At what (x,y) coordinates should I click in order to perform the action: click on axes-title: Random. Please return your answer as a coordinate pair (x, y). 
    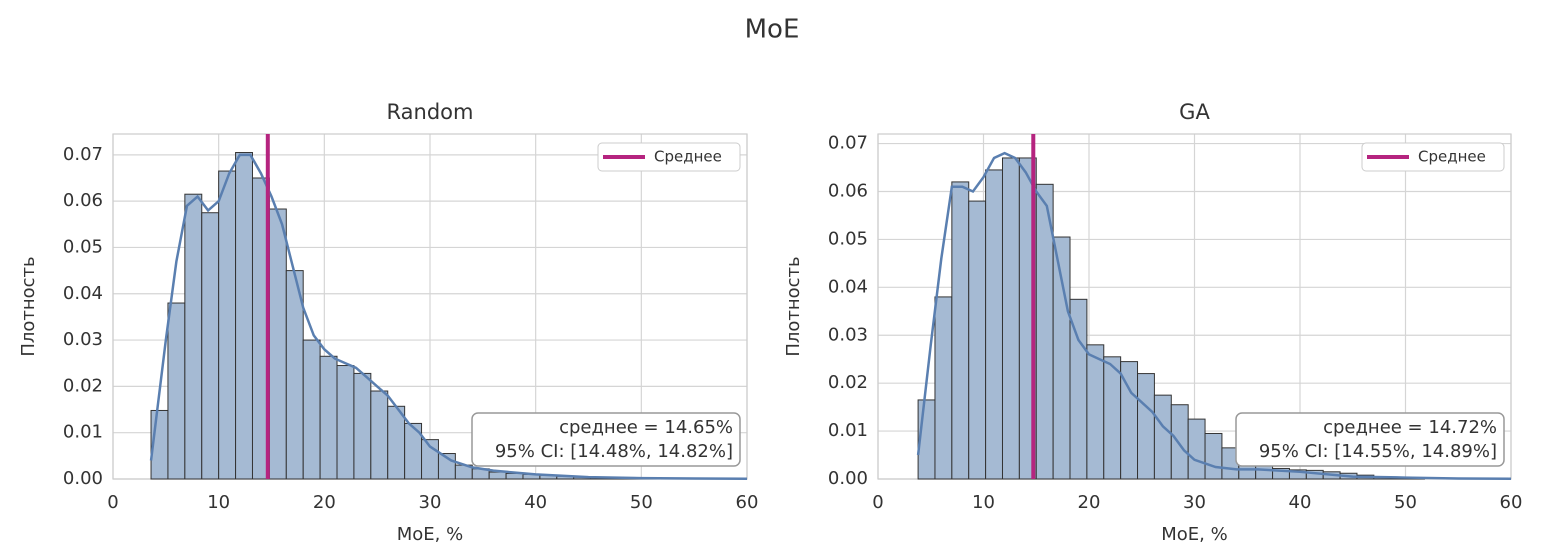
    Looking at the image, I should click on (430, 112).